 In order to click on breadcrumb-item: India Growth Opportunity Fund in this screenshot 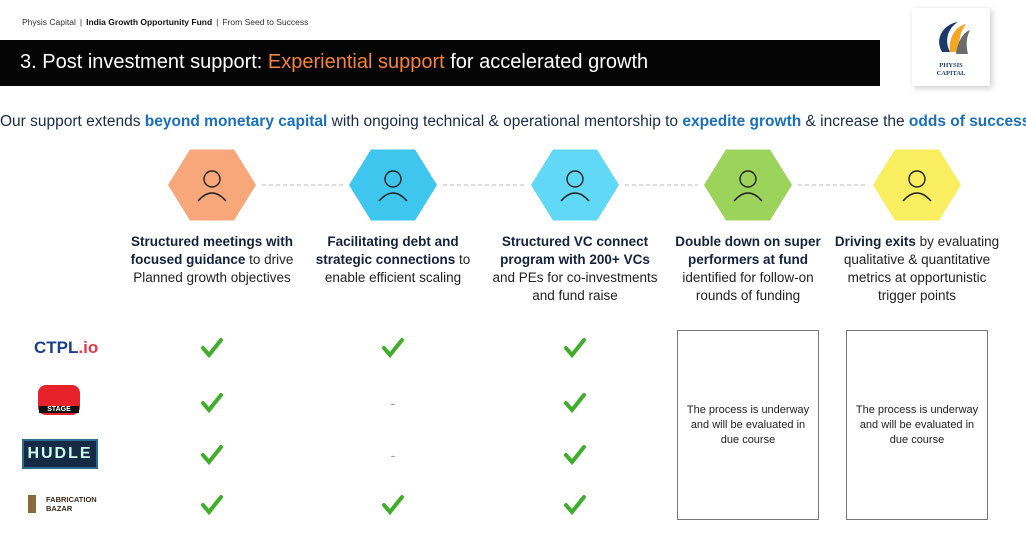, I will do `click(149, 22)`.